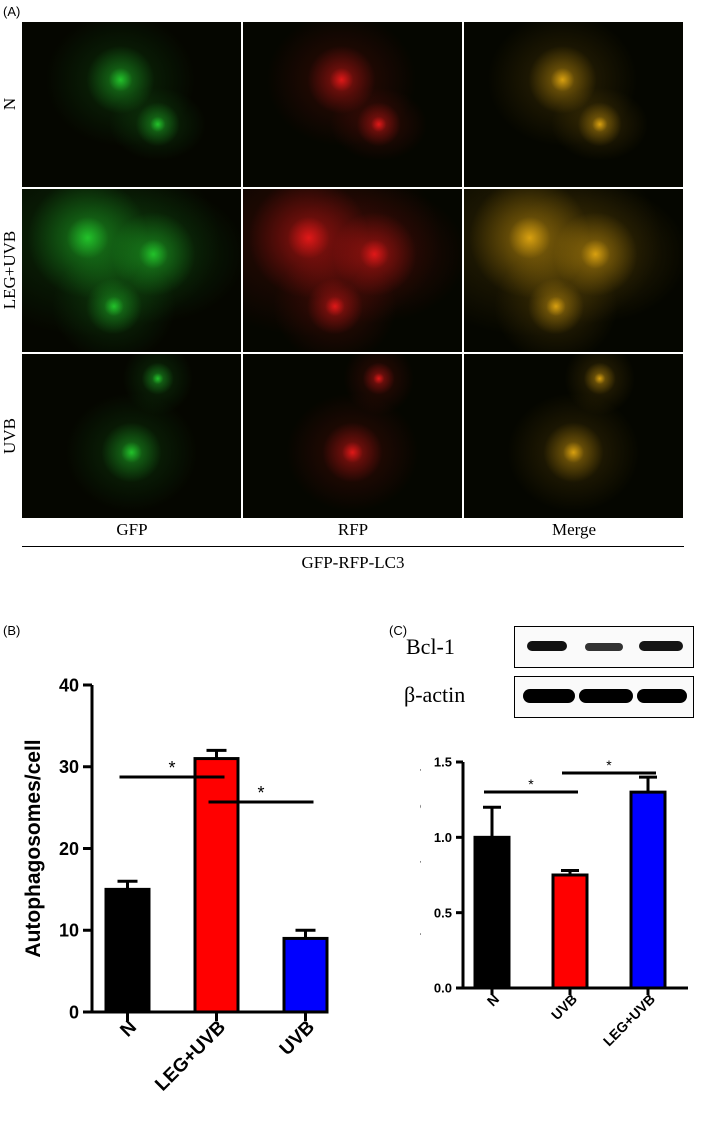  What do you see at coordinates (9, 436) in the screenshot?
I see `row-label-uvb: UVB` at bounding box center [9, 436].